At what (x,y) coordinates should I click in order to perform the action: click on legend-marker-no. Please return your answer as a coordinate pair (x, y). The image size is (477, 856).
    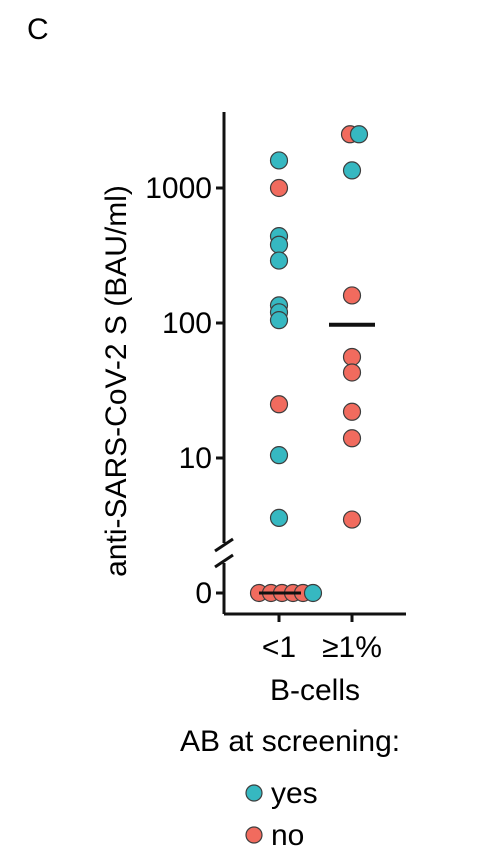
    Looking at the image, I should click on (254, 835).